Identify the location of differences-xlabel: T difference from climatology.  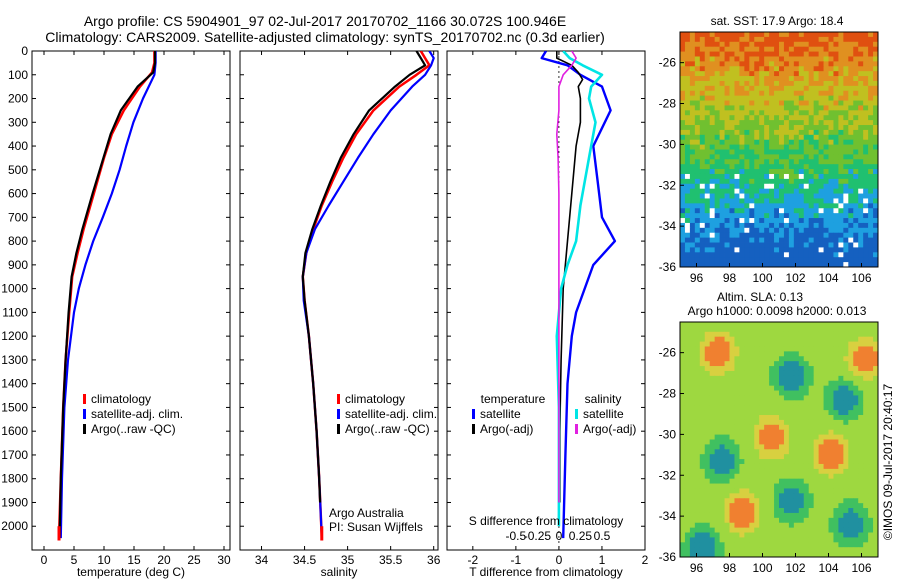
(546, 572).